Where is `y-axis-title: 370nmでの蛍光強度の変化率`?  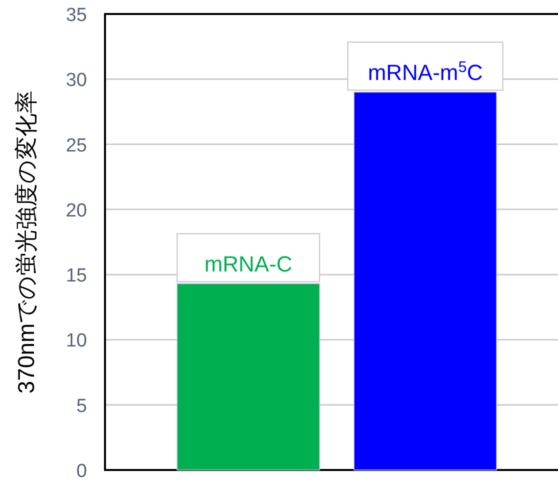 y-axis-title: 370nmでの蛍光強度の変化率 is located at coordinates (26, 242).